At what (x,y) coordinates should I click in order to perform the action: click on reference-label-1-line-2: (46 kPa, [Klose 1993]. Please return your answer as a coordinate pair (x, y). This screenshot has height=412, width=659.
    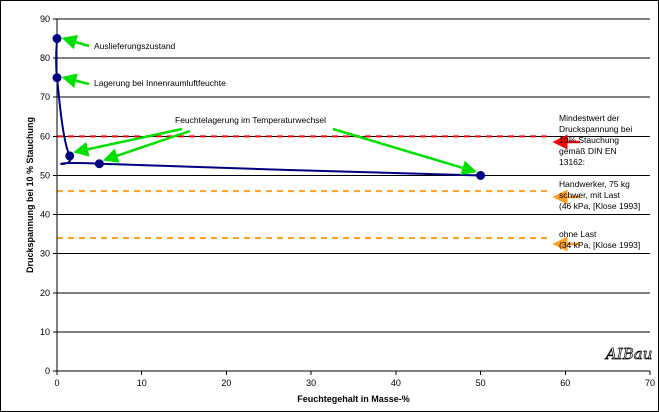
    Looking at the image, I should click on (599, 206).